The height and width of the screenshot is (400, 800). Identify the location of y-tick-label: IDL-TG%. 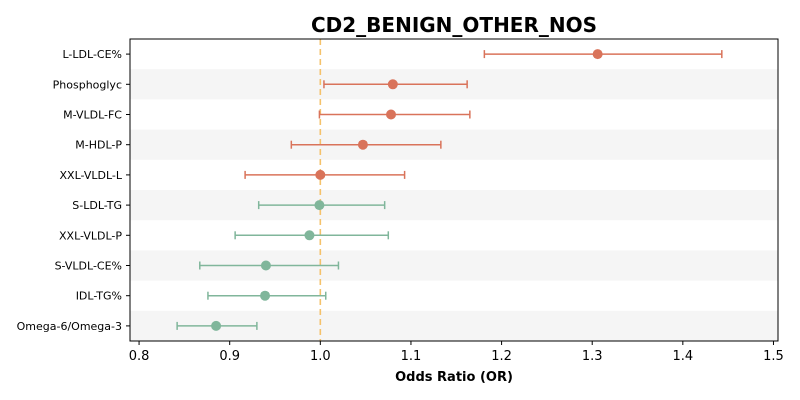
(99, 296).